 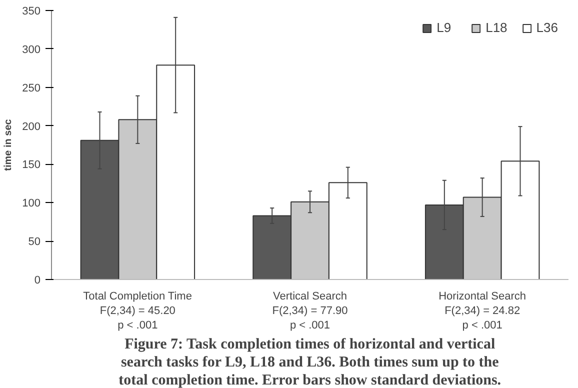 What do you see at coordinates (547, 27) in the screenshot?
I see `legend-label: L36` at bounding box center [547, 27].